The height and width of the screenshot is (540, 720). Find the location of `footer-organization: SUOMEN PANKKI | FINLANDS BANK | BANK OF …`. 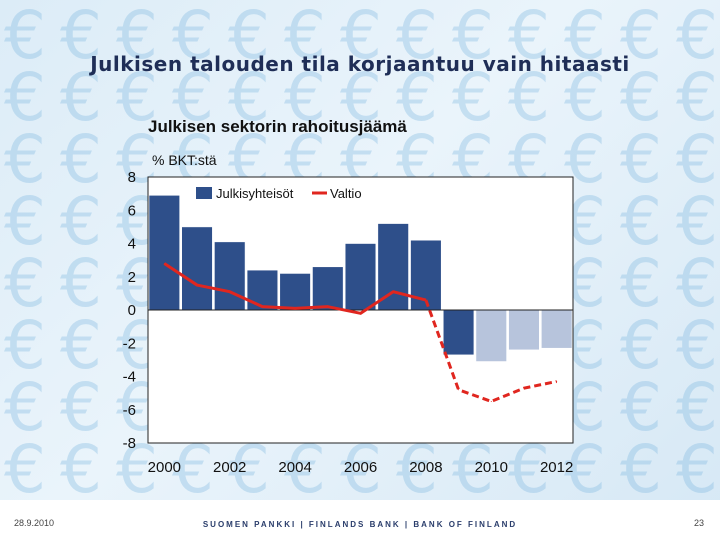

footer-organization: SUOMEN PANKKI | FINLANDS BANK | BANK OF … is located at coordinates (360, 524).